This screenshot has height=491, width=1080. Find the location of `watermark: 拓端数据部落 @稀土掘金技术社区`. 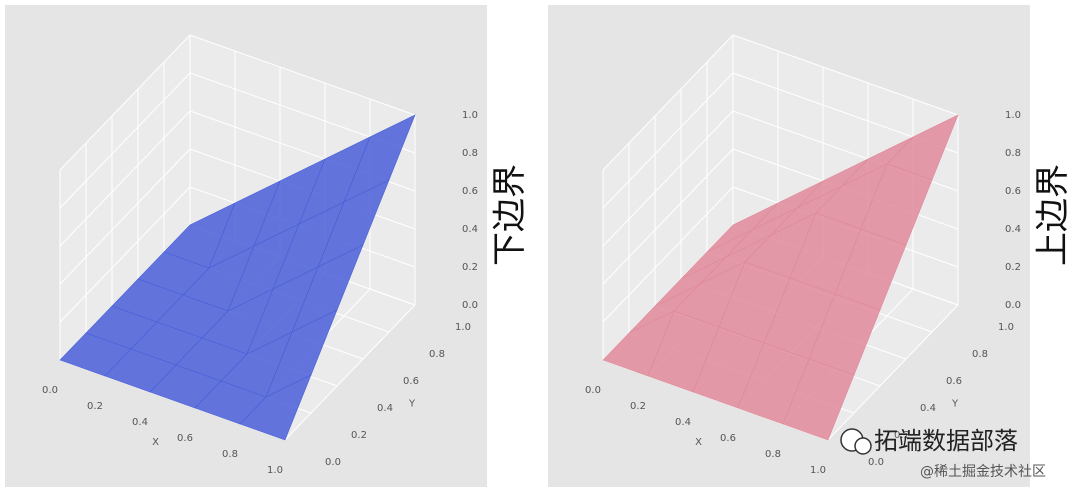

watermark: 拓端数据部落 @稀土掘金技术社区 is located at coordinates (943, 453).